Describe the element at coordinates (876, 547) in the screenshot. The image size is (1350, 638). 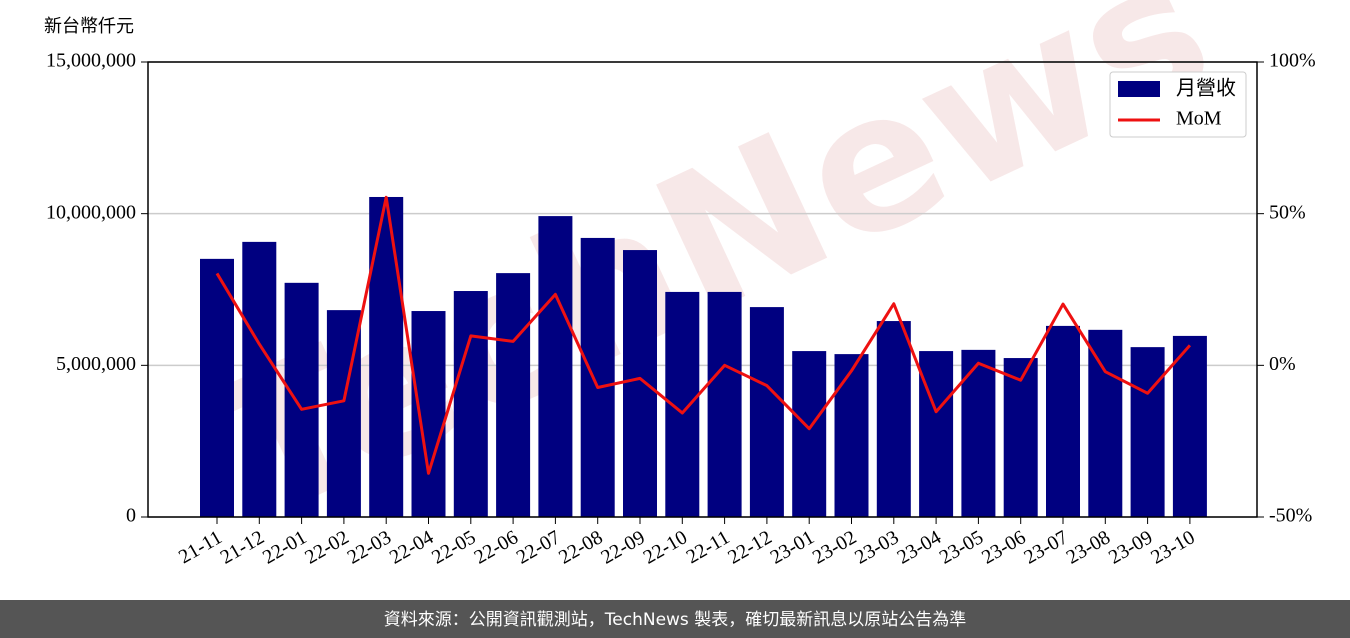
I see `x-tick-label: 23-03` at that location.